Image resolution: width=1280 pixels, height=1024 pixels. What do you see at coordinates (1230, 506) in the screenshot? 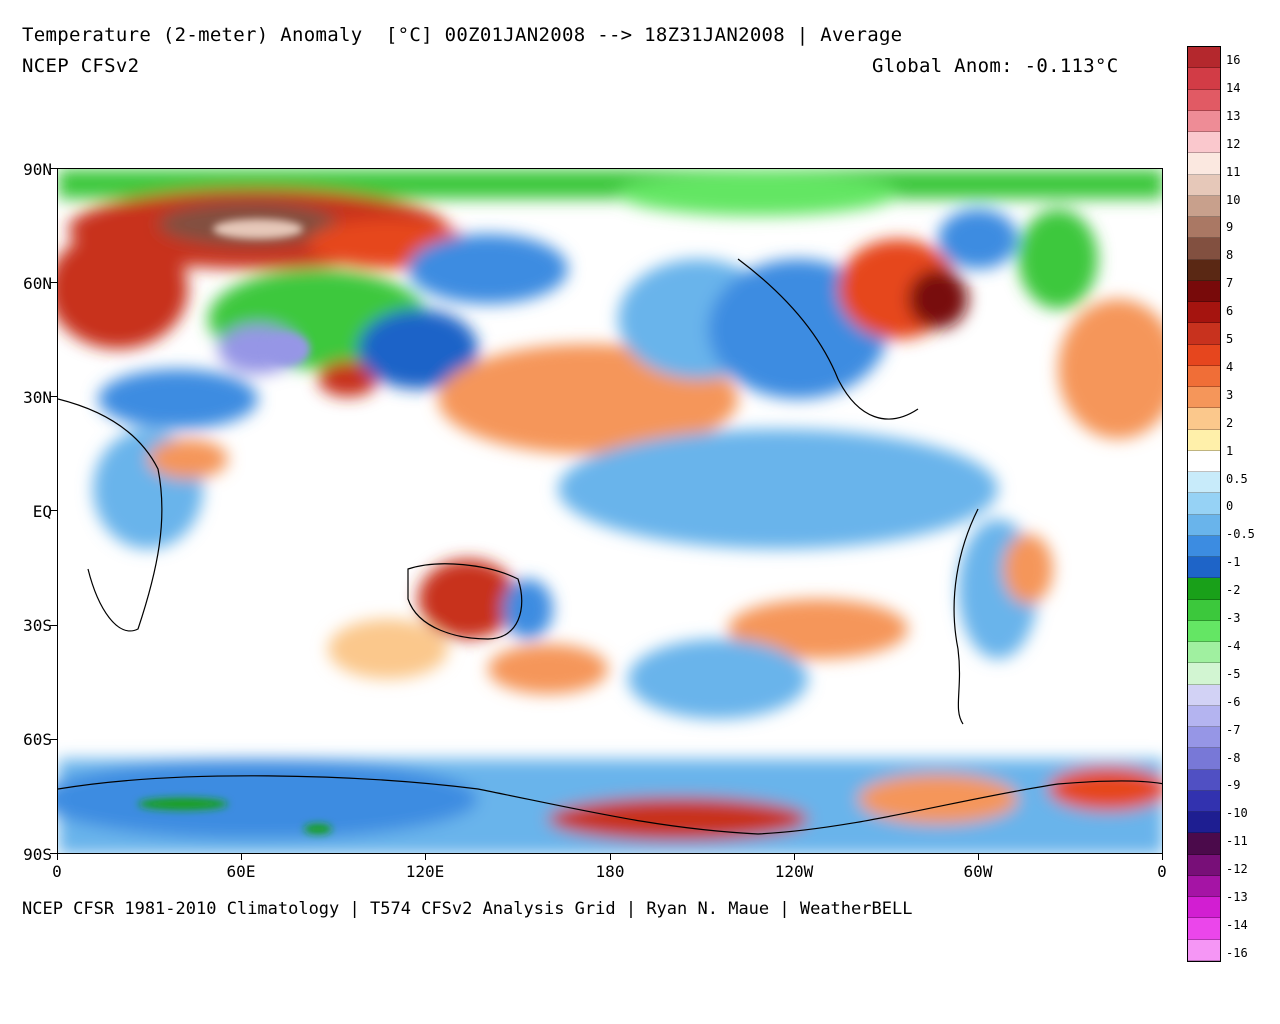
I see `color-scale-label: 0` at bounding box center [1230, 506].